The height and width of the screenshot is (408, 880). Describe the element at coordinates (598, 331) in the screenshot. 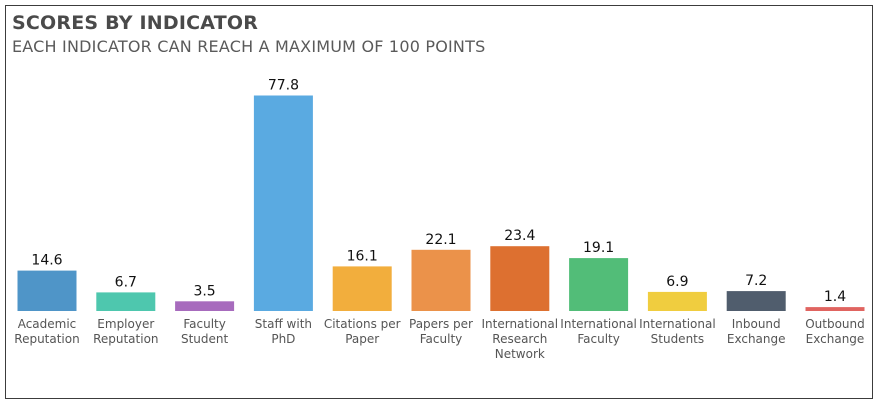

I see `category-label-7: International Faculty` at that location.